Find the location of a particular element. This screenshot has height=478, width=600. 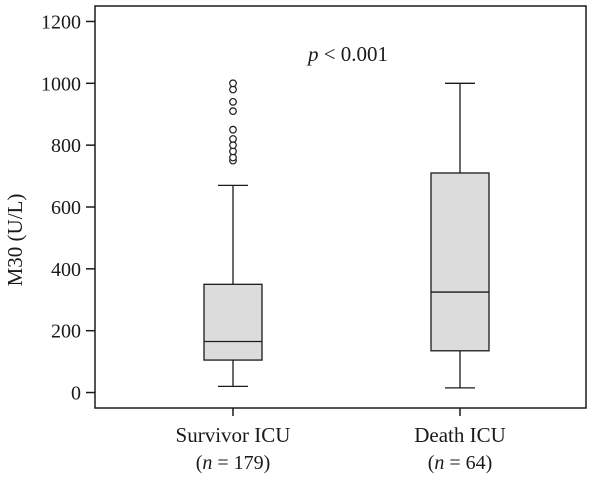

y-tick-label: 1200 is located at coordinates (61, 22).